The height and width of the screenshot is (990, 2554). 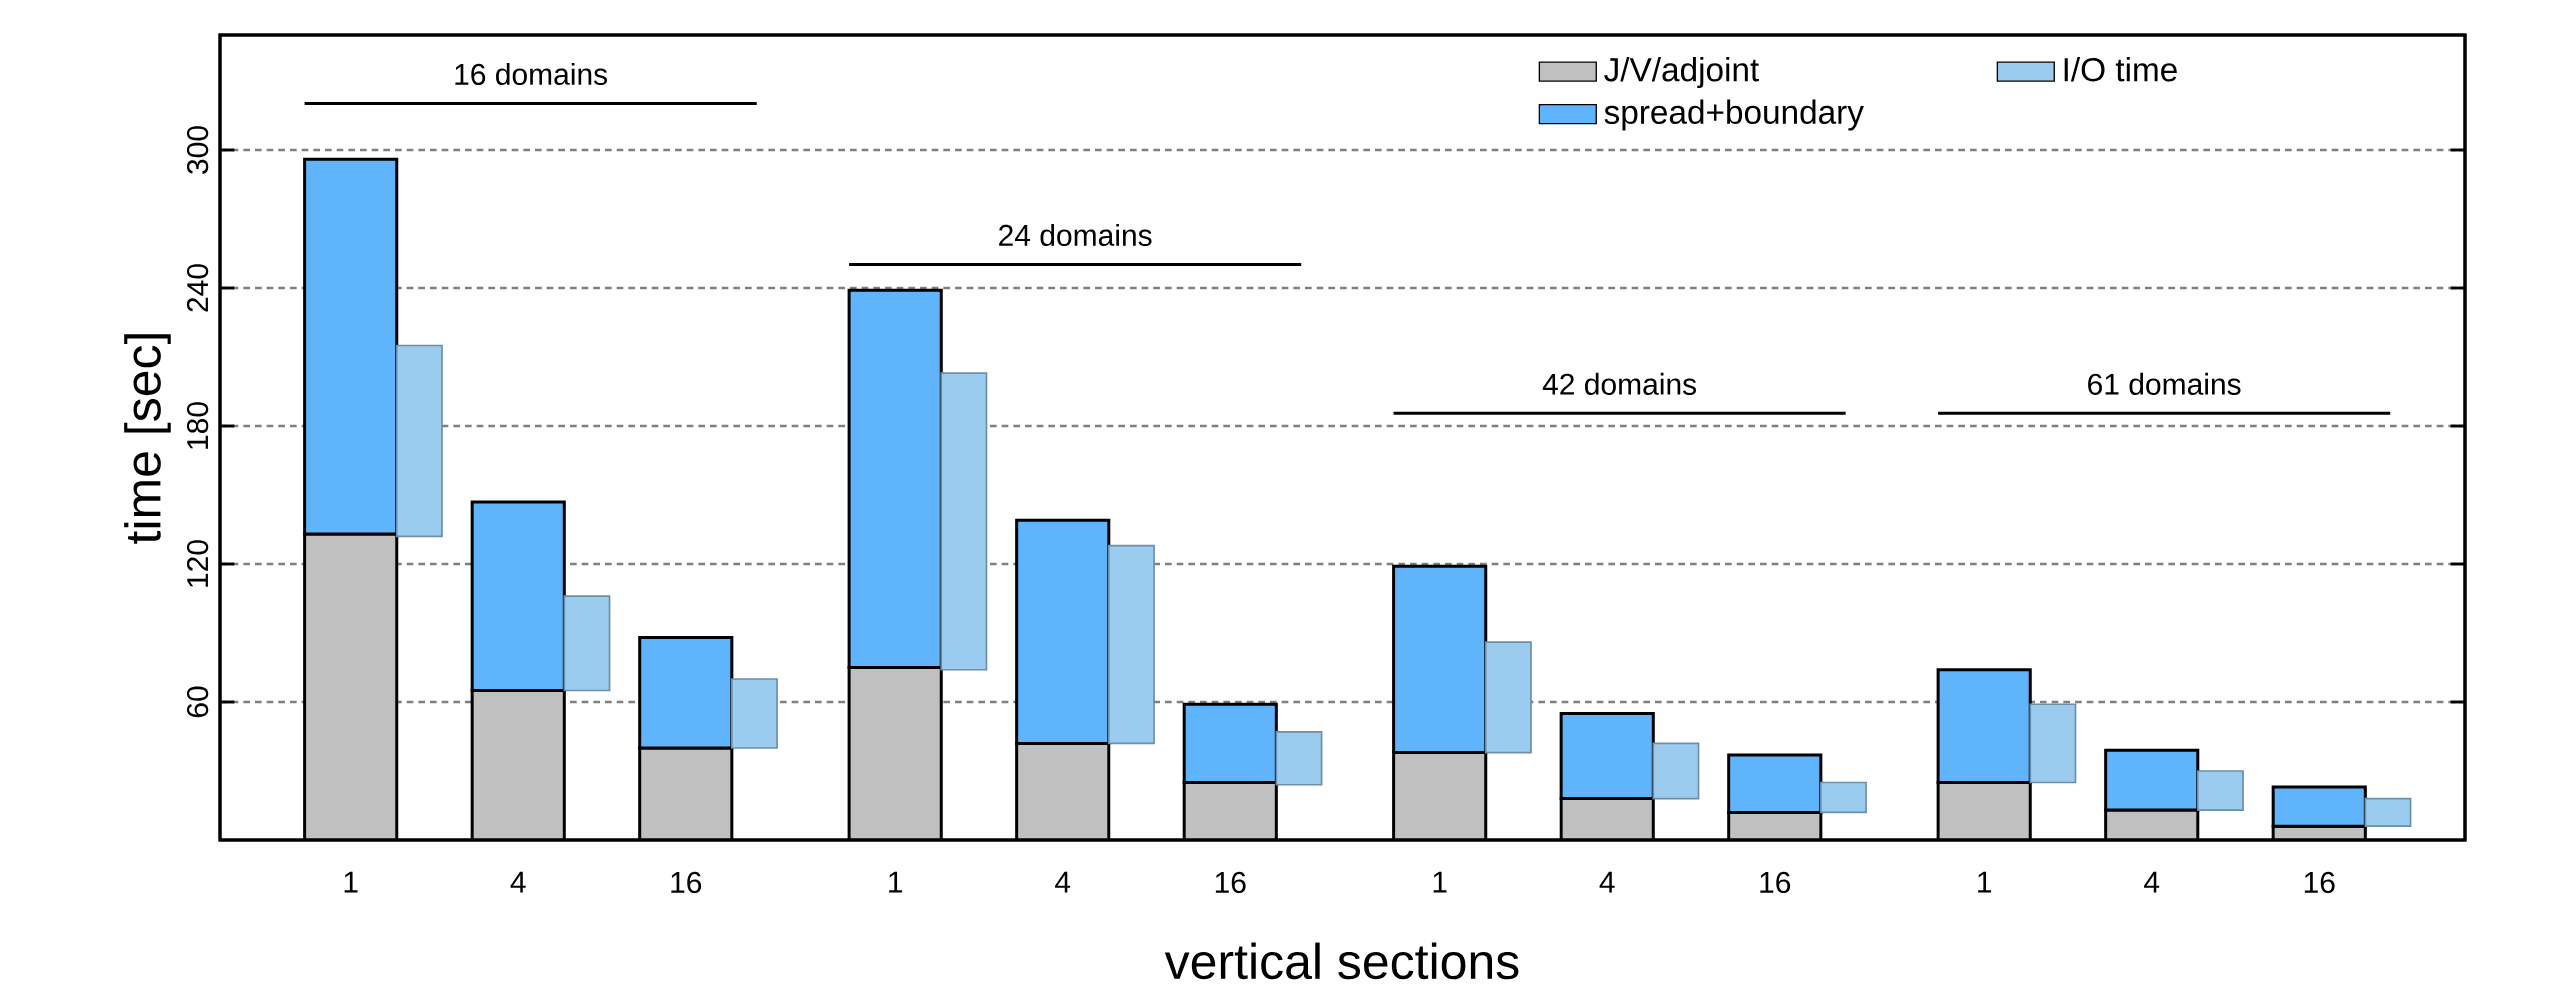 What do you see at coordinates (531, 73) in the screenshot?
I see `annotation: 16 domains` at bounding box center [531, 73].